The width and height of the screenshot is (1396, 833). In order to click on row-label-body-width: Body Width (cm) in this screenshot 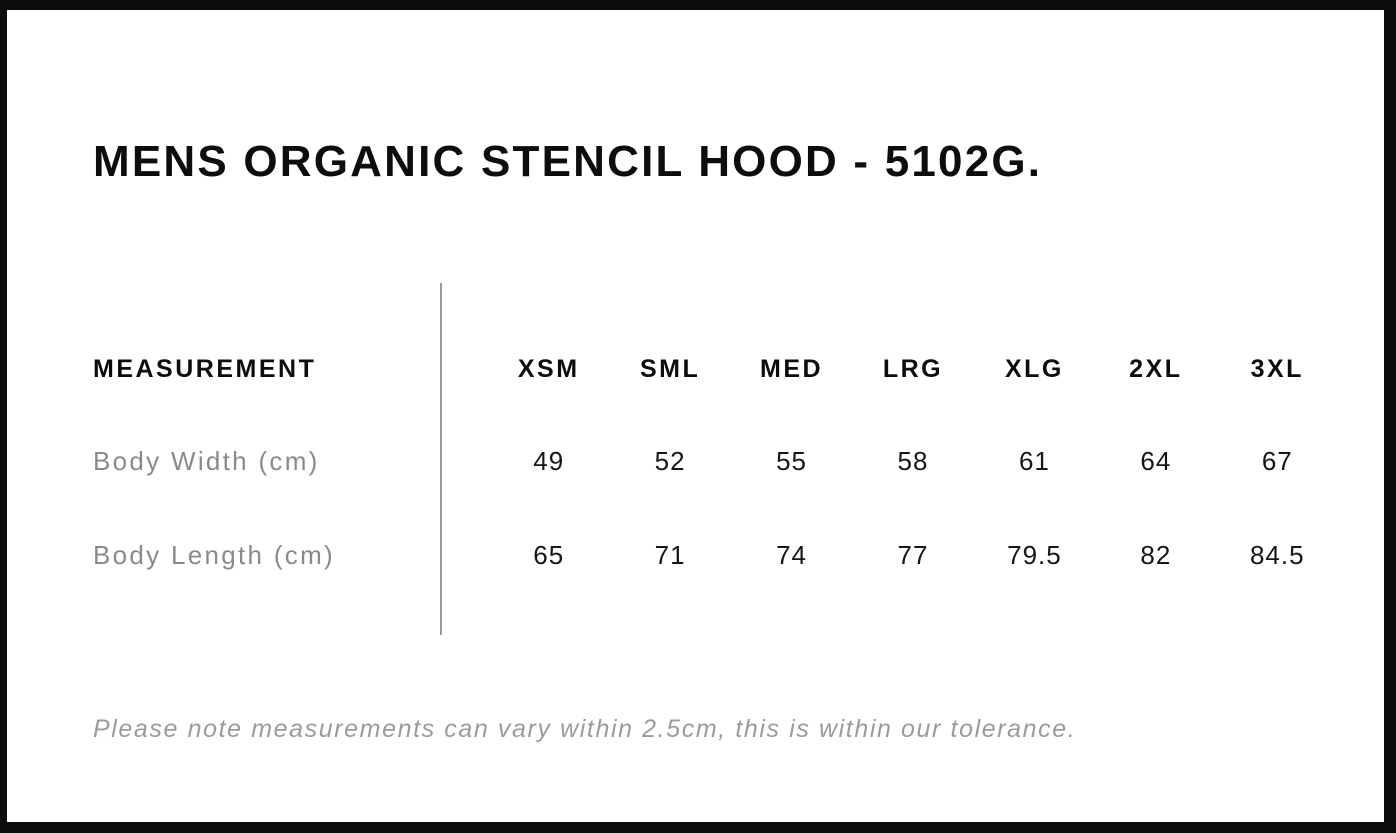, I will do `click(206, 461)`.